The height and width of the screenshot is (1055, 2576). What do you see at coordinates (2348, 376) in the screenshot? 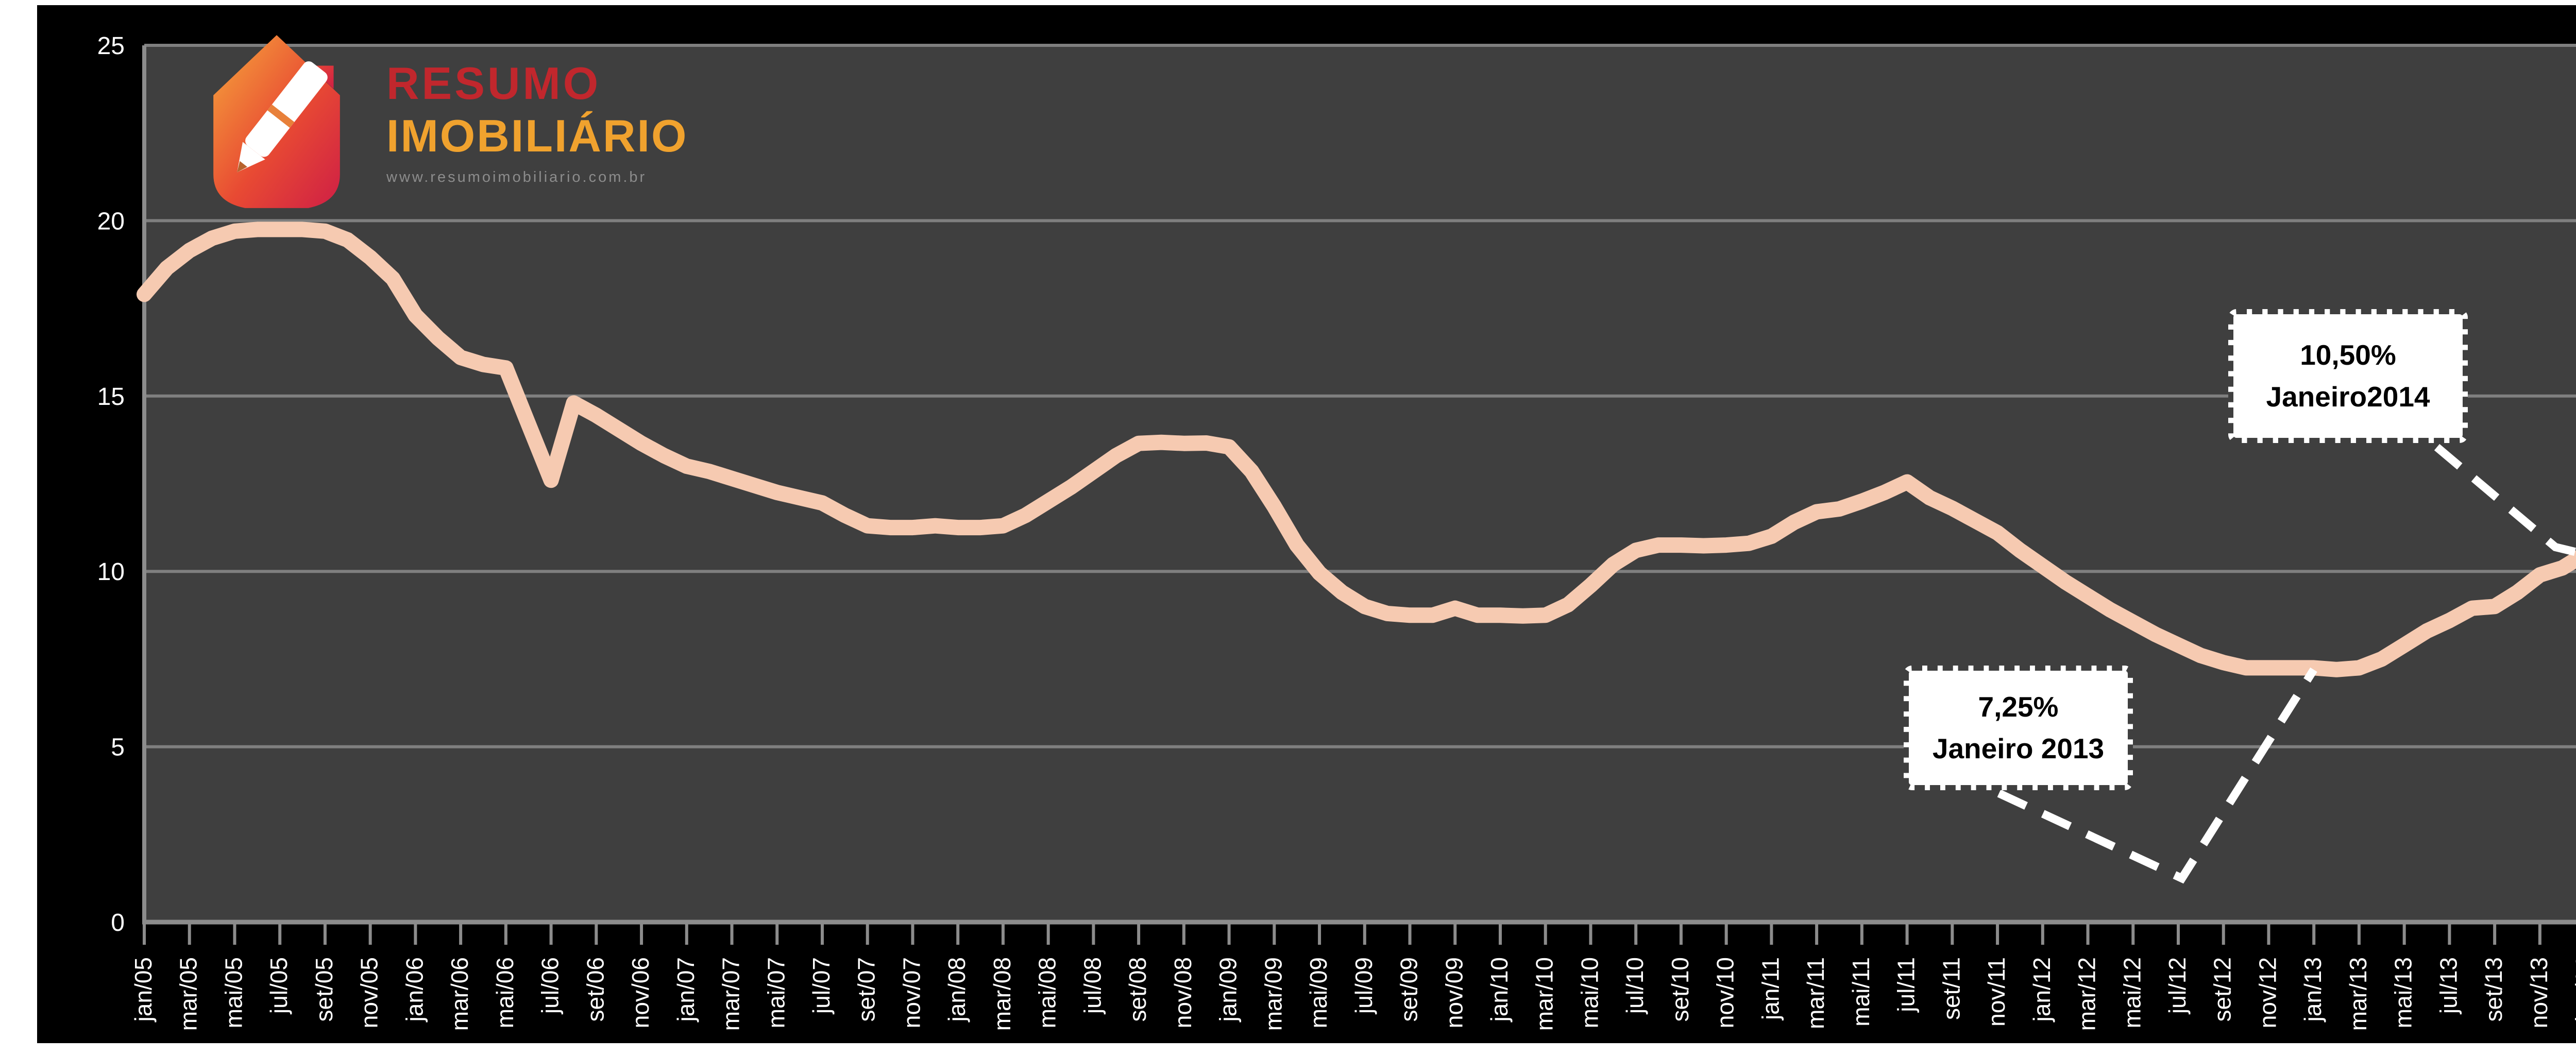
I see `annotation-callout-janeiro-2014: 10,50% Janeiro2014` at bounding box center [2348, 376].